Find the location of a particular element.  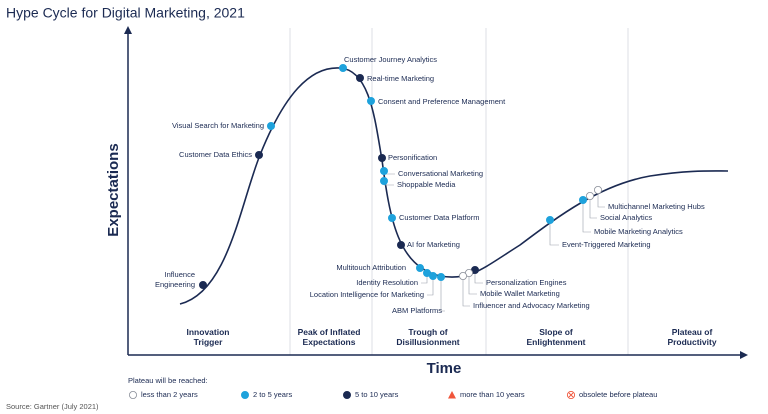

point-label-line: Visual Search for Marketing is located at coordinates (218, 125).